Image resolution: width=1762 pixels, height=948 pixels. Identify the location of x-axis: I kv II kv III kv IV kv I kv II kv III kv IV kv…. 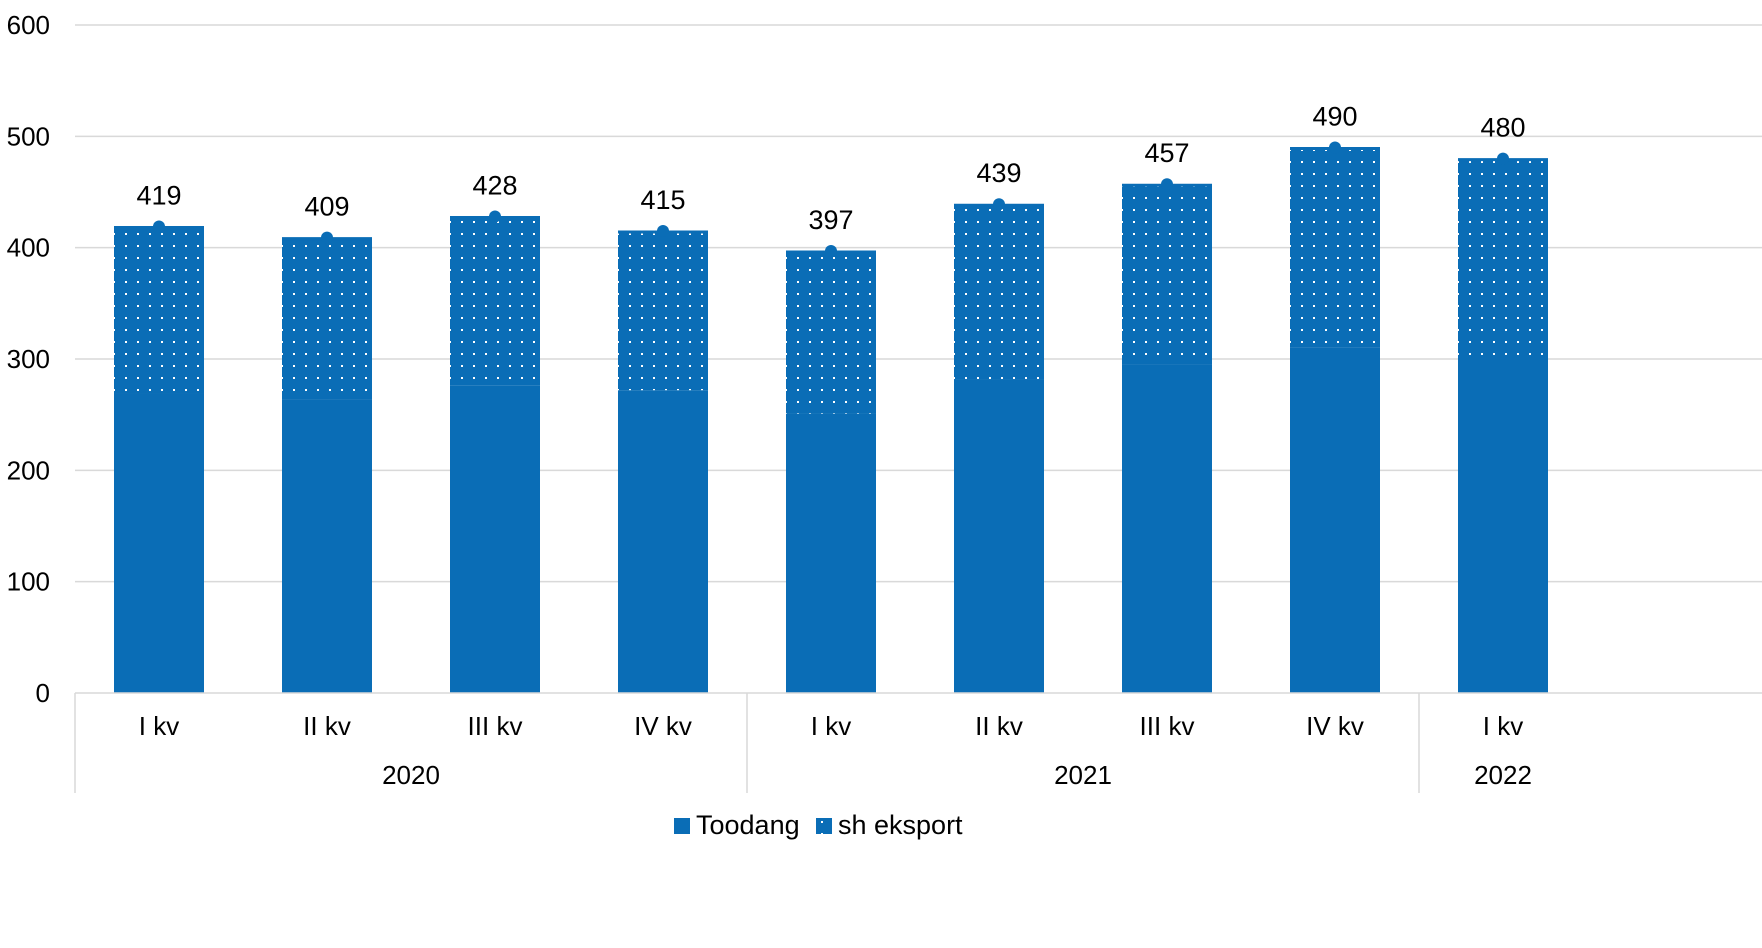
(918, 742).